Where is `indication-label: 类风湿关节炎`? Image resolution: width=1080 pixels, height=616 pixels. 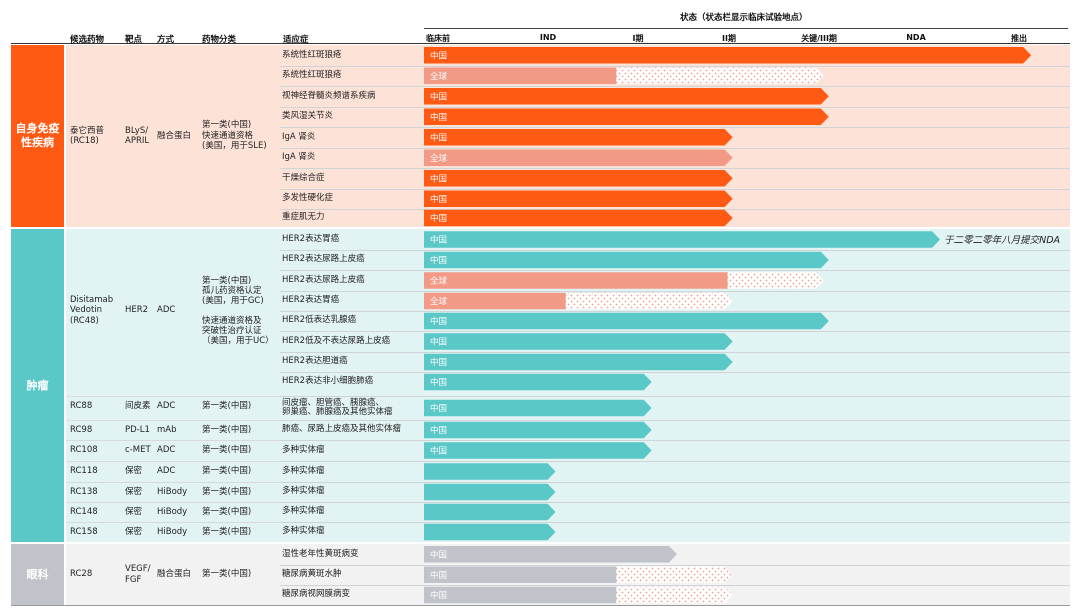 indication-label: 类风湿关节炎 is located at coordinates (308, 116).